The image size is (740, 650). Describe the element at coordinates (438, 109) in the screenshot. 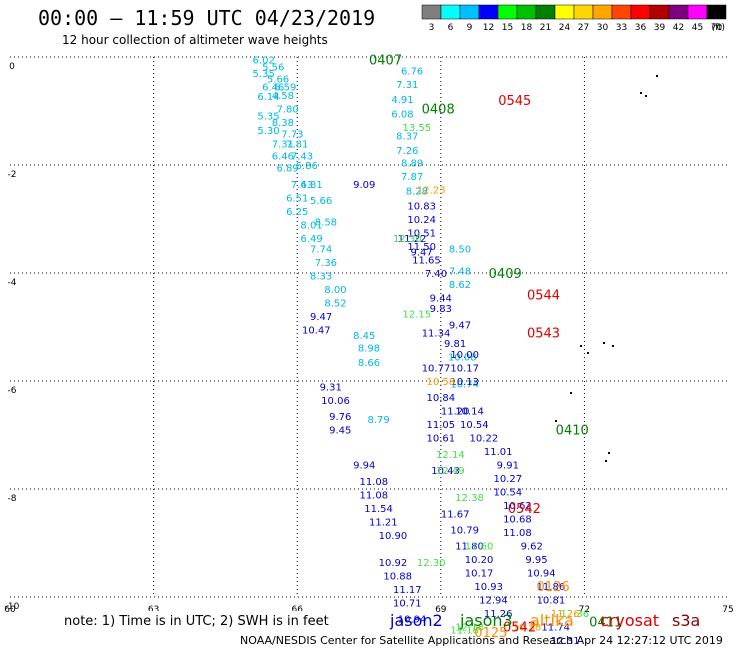

I see `pass-time-label: 0408` at that location.